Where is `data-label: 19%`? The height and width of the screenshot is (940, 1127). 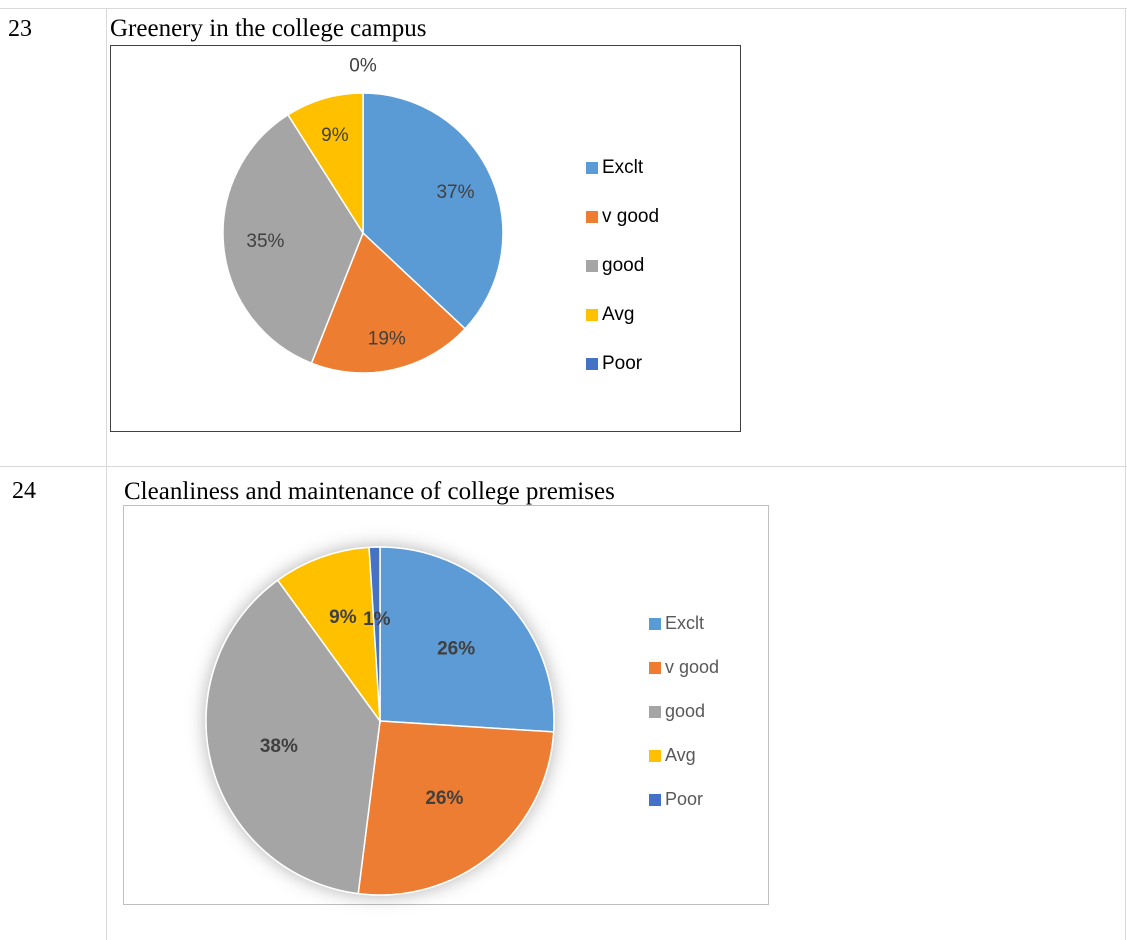
data-label: 19% is located at coordinates (387, 339).